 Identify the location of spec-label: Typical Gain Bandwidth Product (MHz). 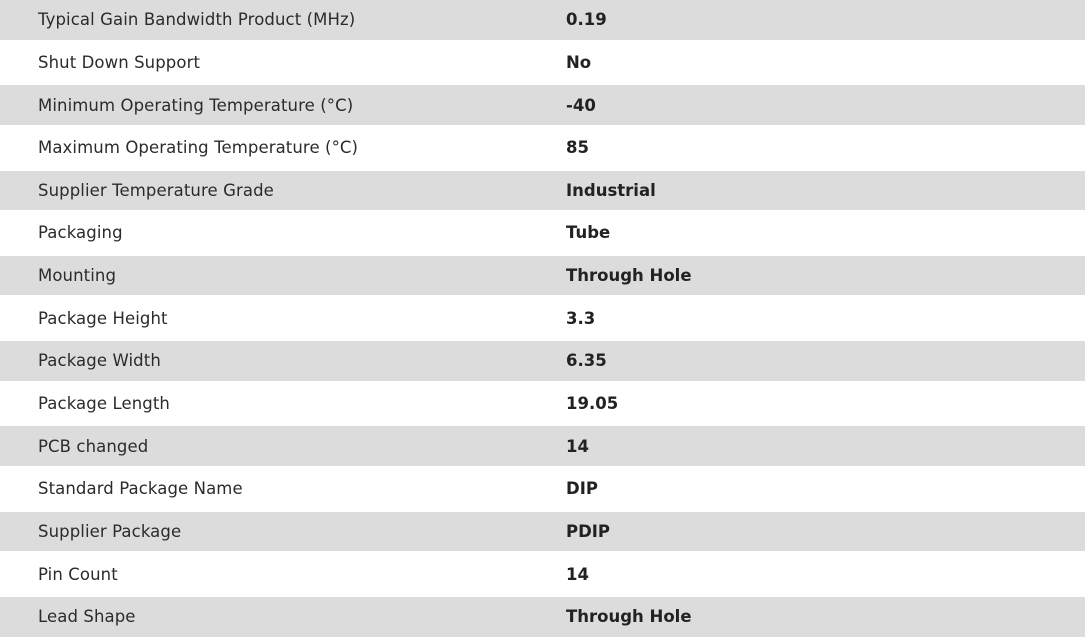
(197, 20).